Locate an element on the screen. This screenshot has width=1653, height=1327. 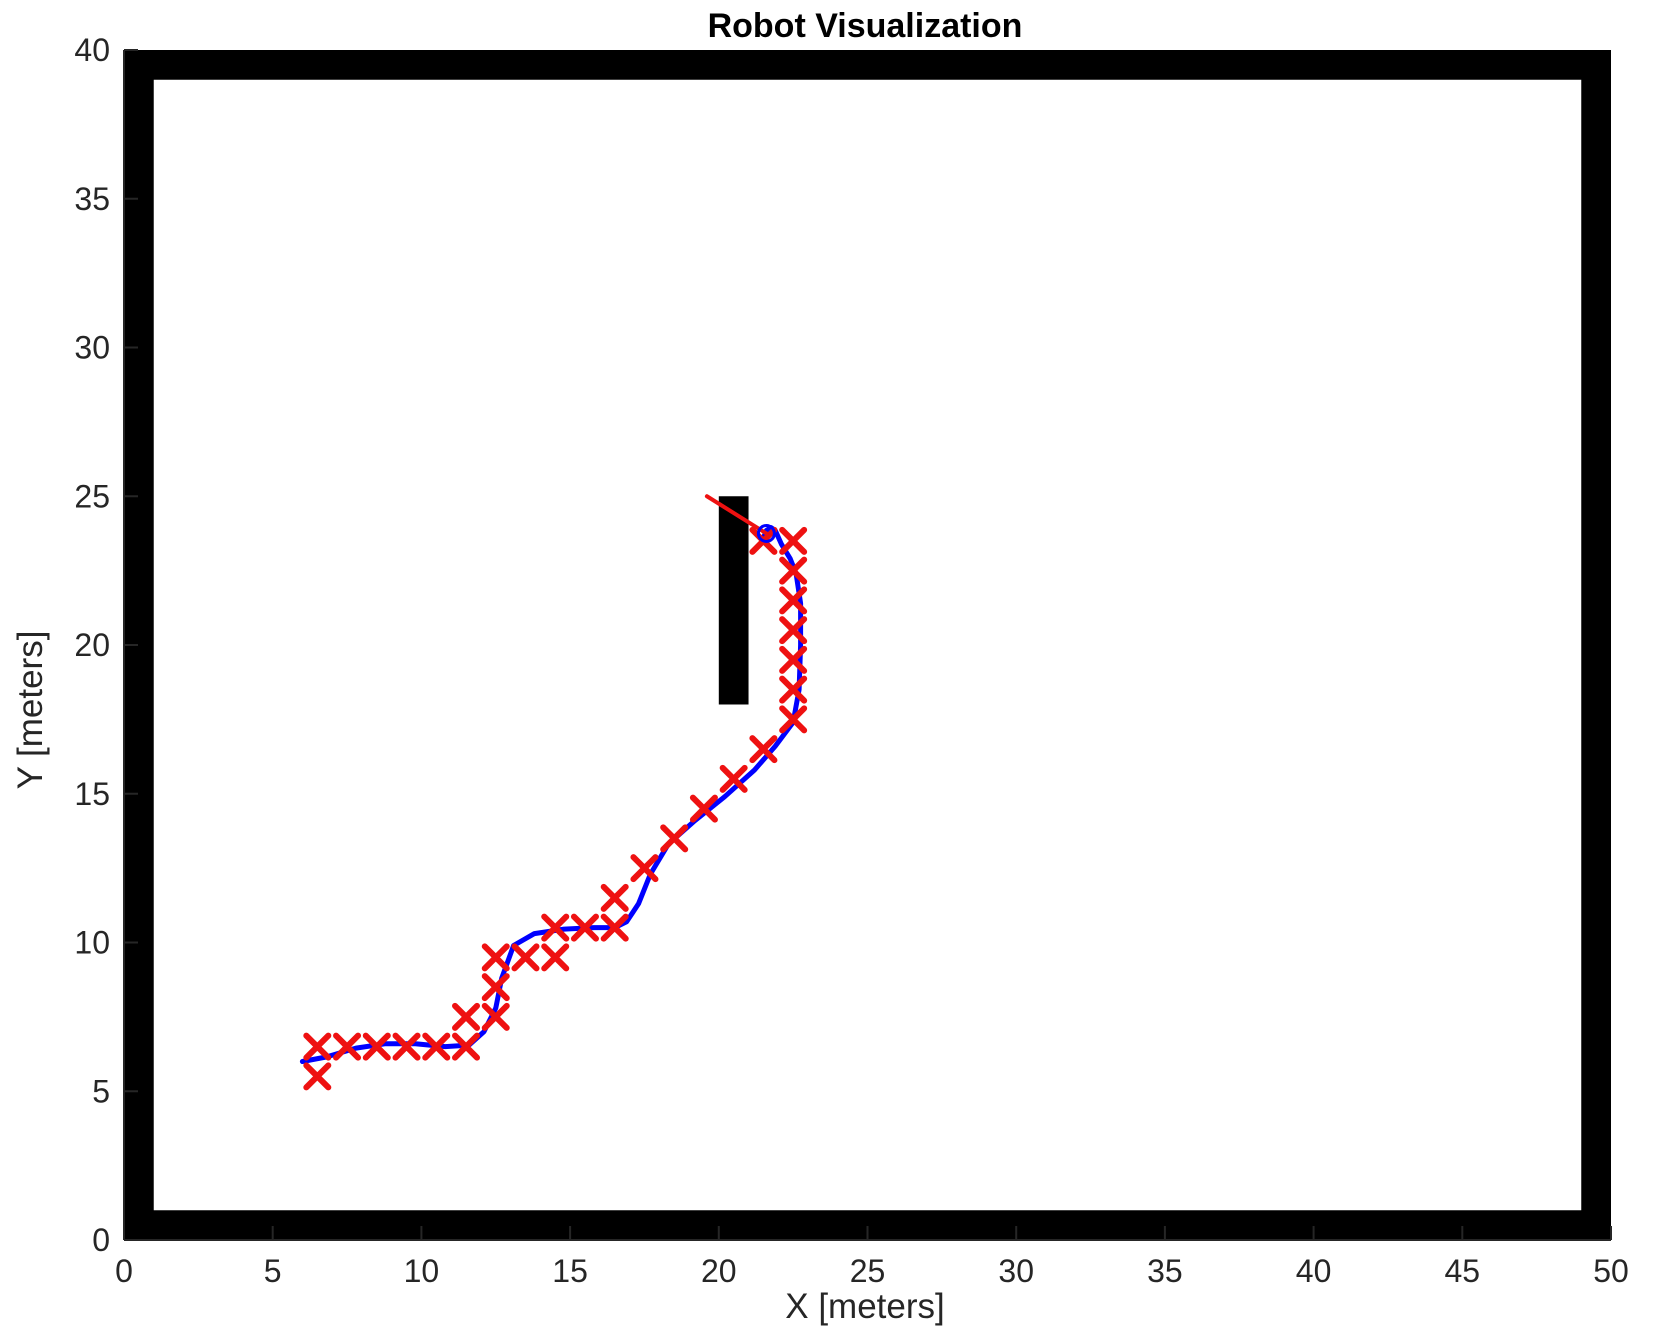
x-tick-label: 25 is located at coordinates (868, 1271).